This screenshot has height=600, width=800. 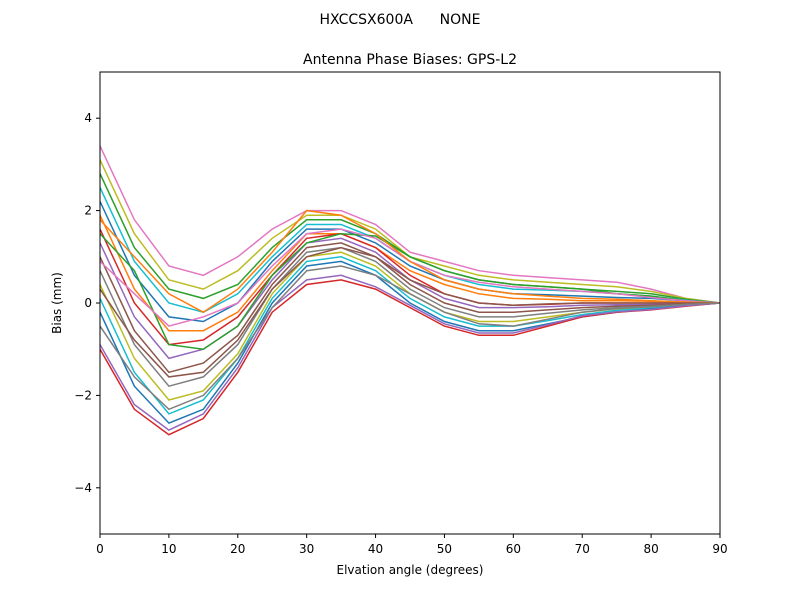 I want to click on x-tick-label: 90, so click(x=719, y=549).